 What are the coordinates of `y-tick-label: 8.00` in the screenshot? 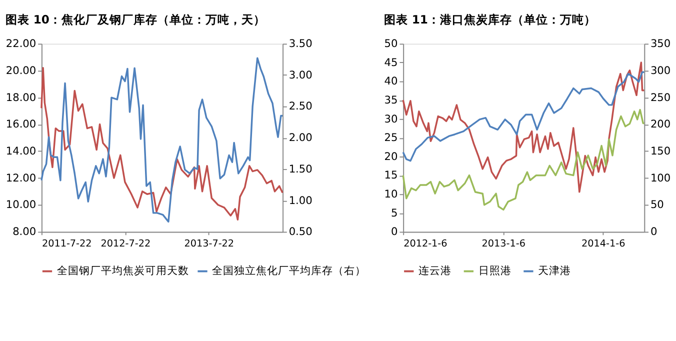 It's located at (24, 232).